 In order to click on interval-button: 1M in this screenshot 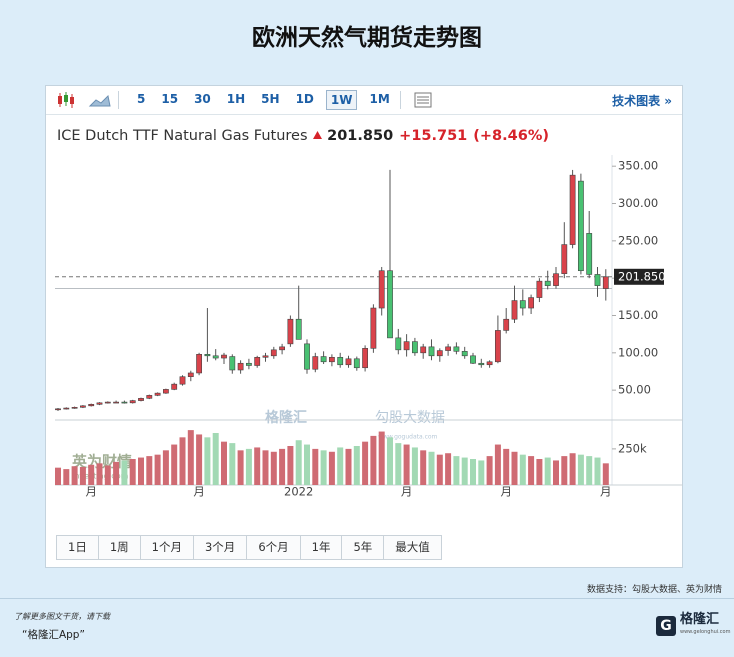, I will do `click(379, 99)`.